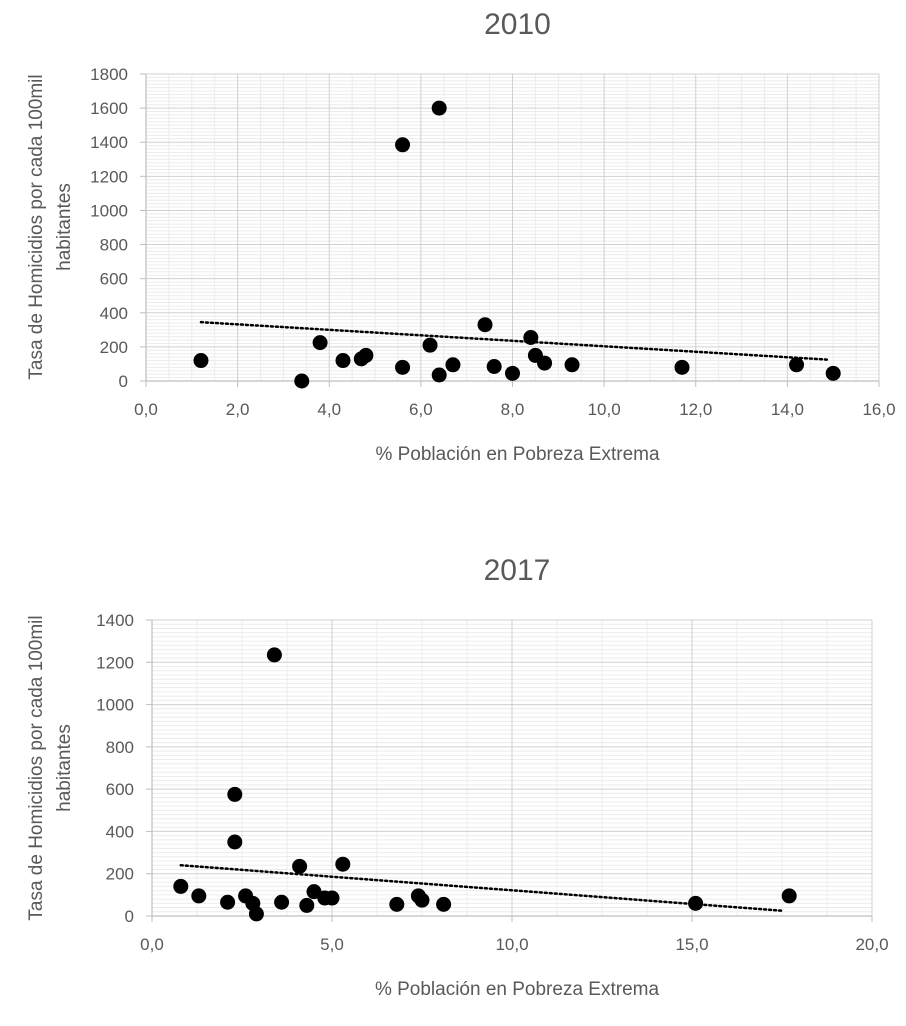  What do you see at coordinates (691, 944) in the screenshot?
I see `x-tick-label: 15,0` at bounding box center [691, 944].